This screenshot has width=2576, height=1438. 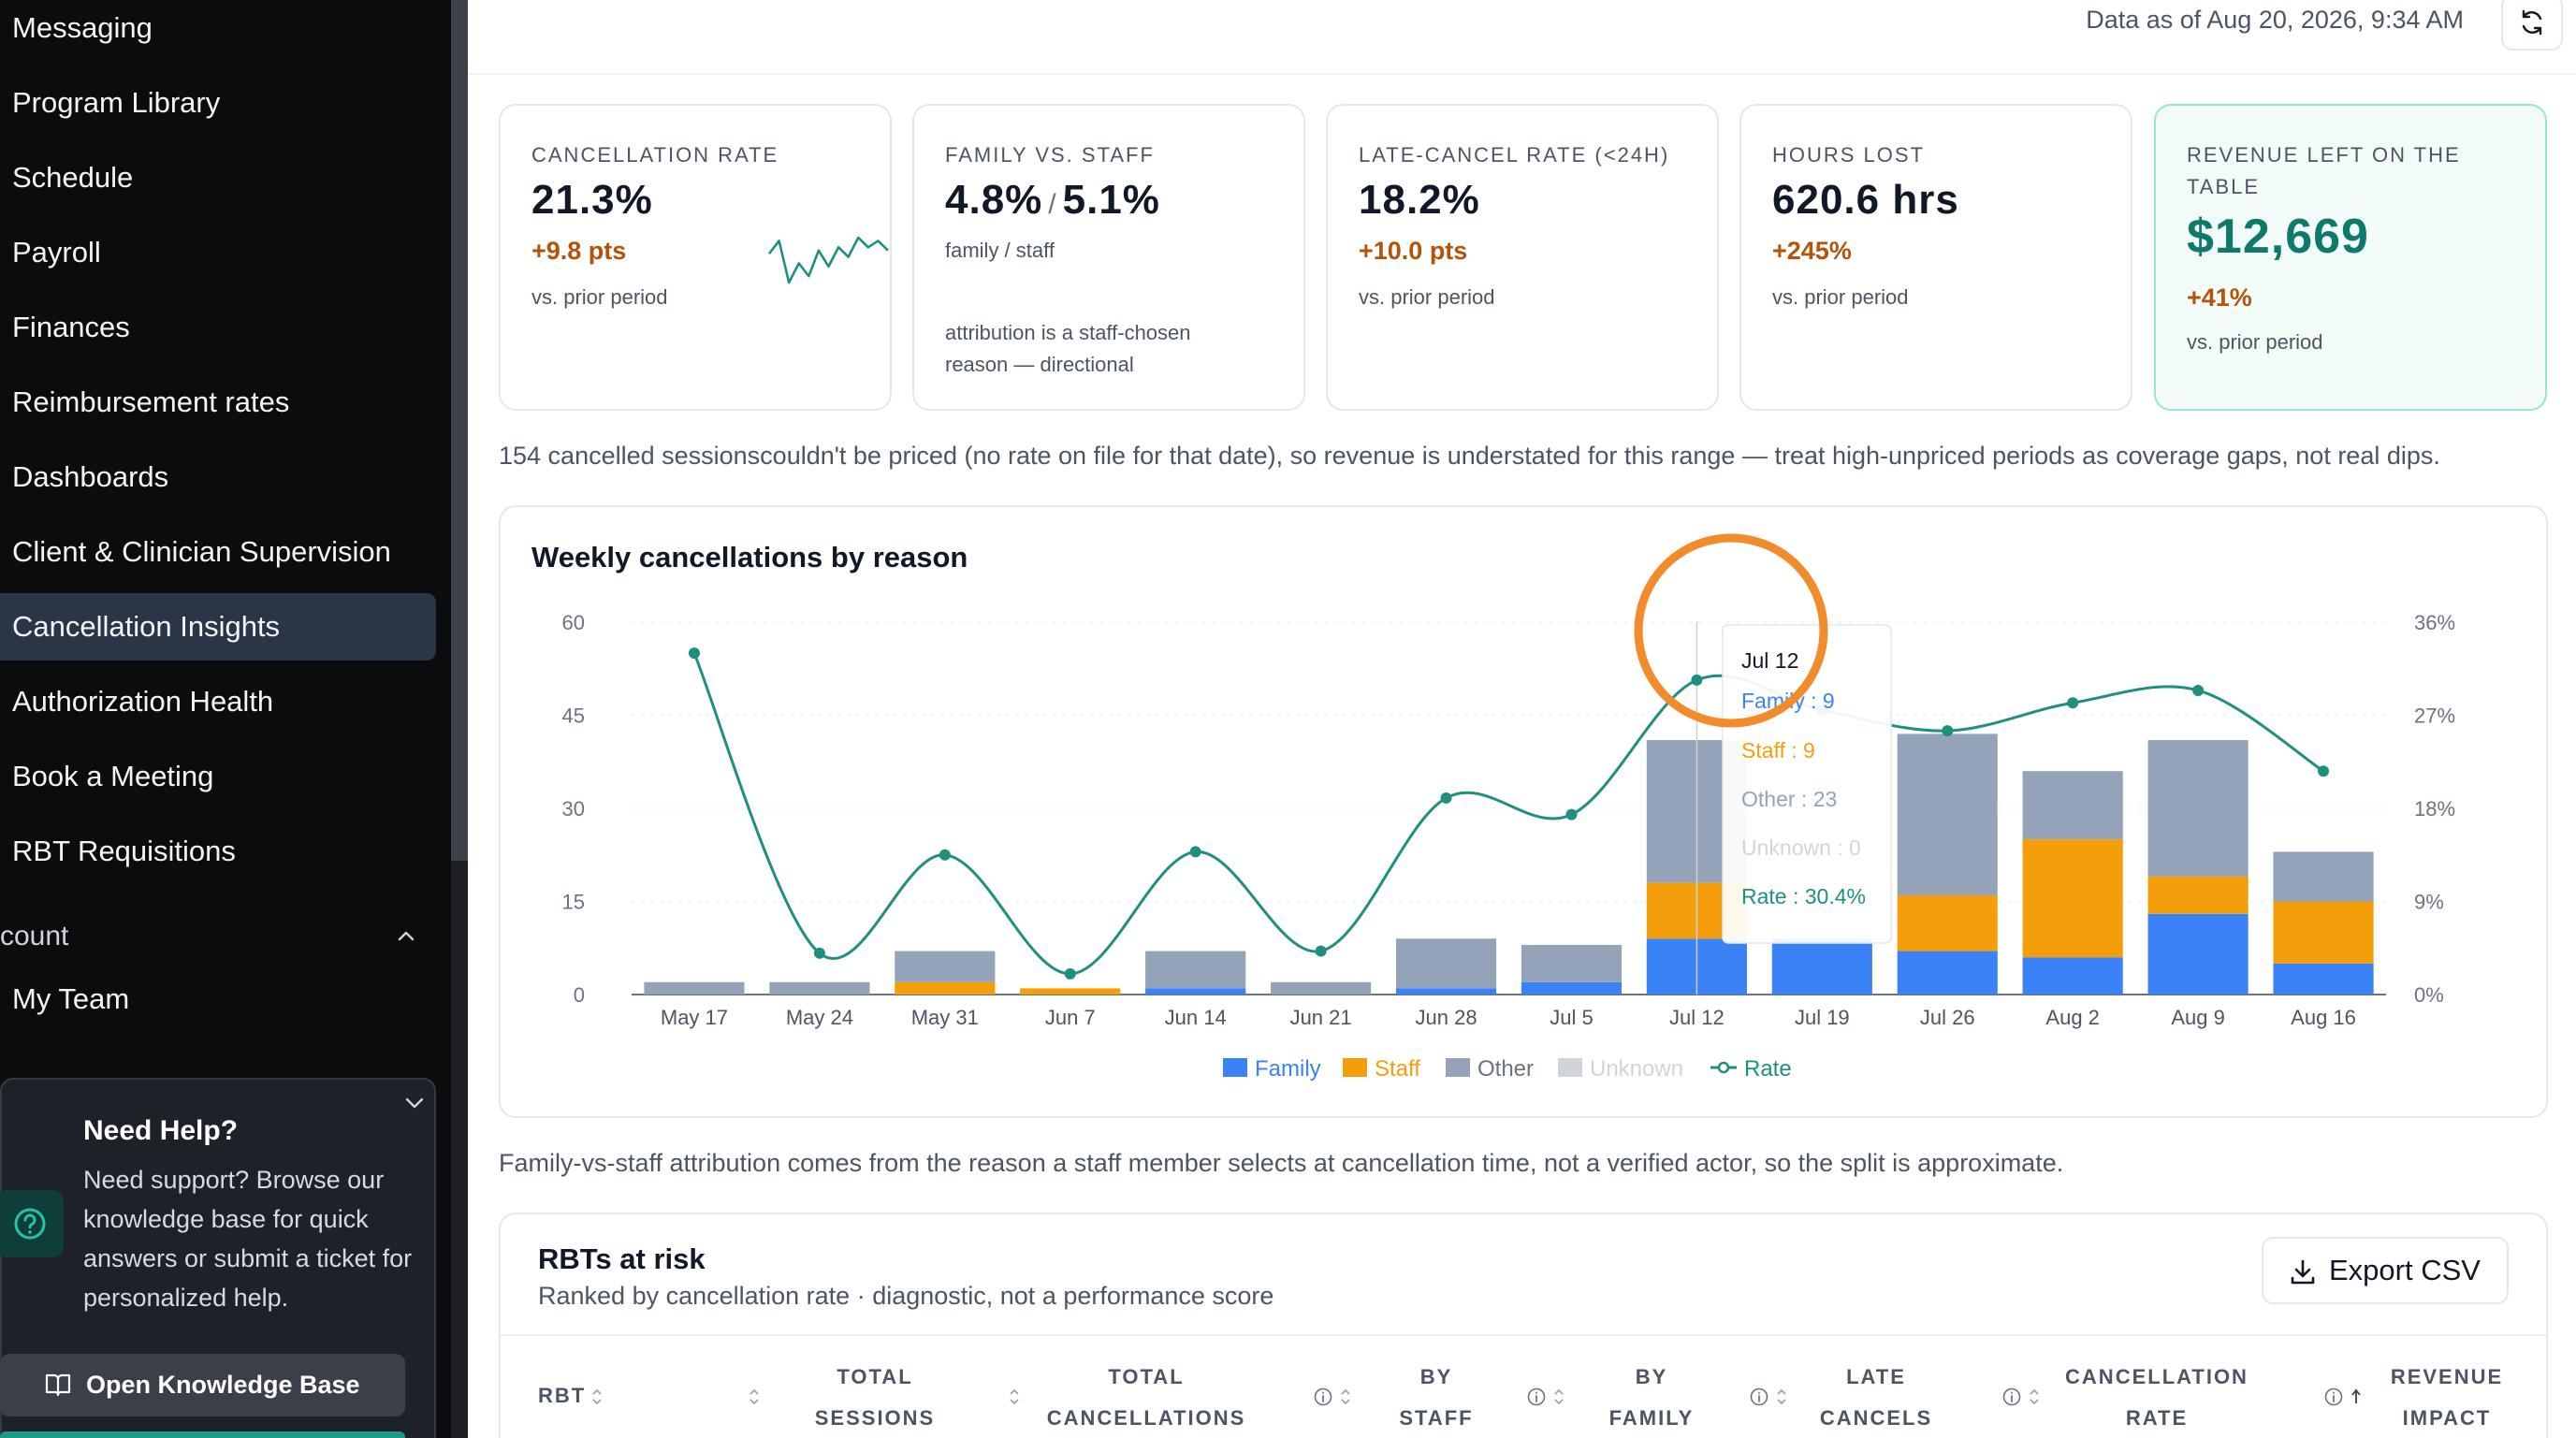 I want to click on column-header-by-family: BY FAMILY, so click(x=1651, y=1397).